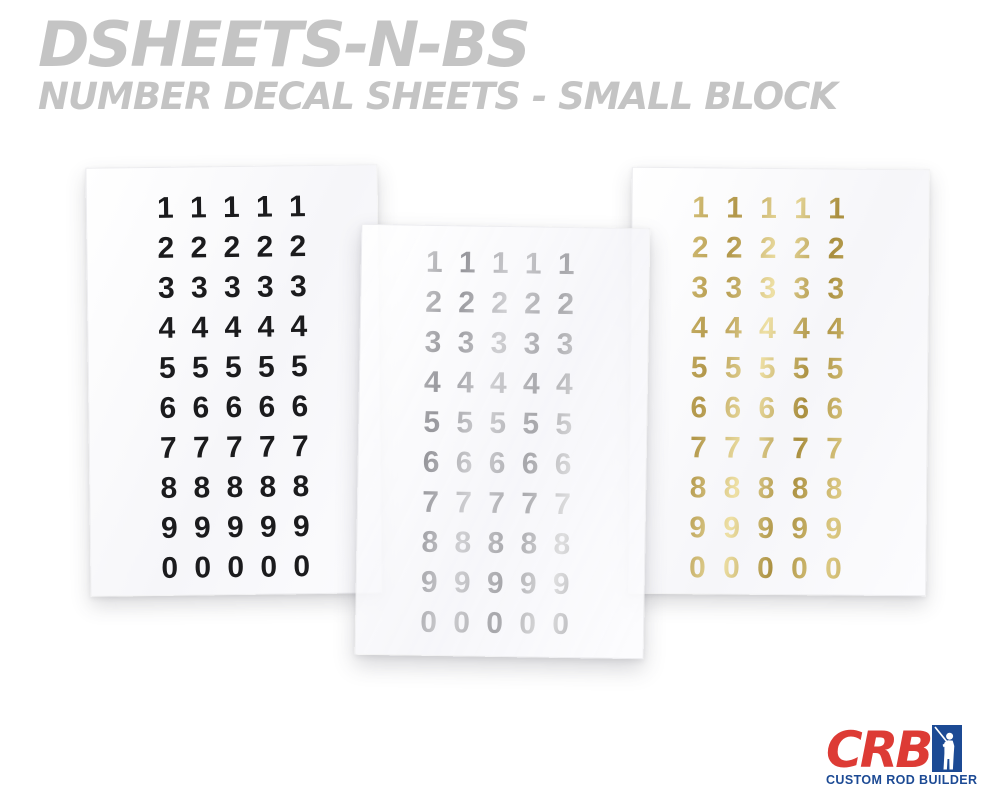  I want to click on crb-logo-box, so click(947, 748).